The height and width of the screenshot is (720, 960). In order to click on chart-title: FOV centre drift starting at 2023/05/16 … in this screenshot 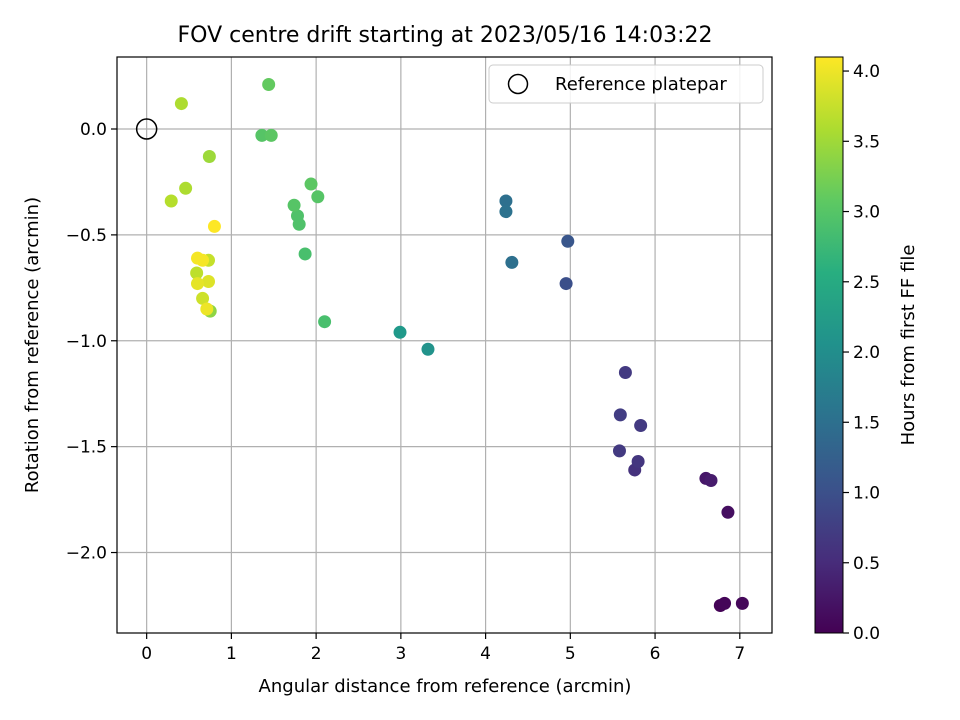, I will do `click(445, 35)`.